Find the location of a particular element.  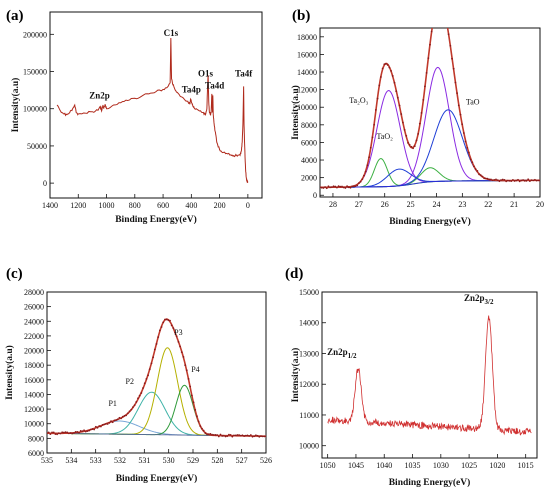

x-tick-label: 528 is located at coordinates (217, 460).